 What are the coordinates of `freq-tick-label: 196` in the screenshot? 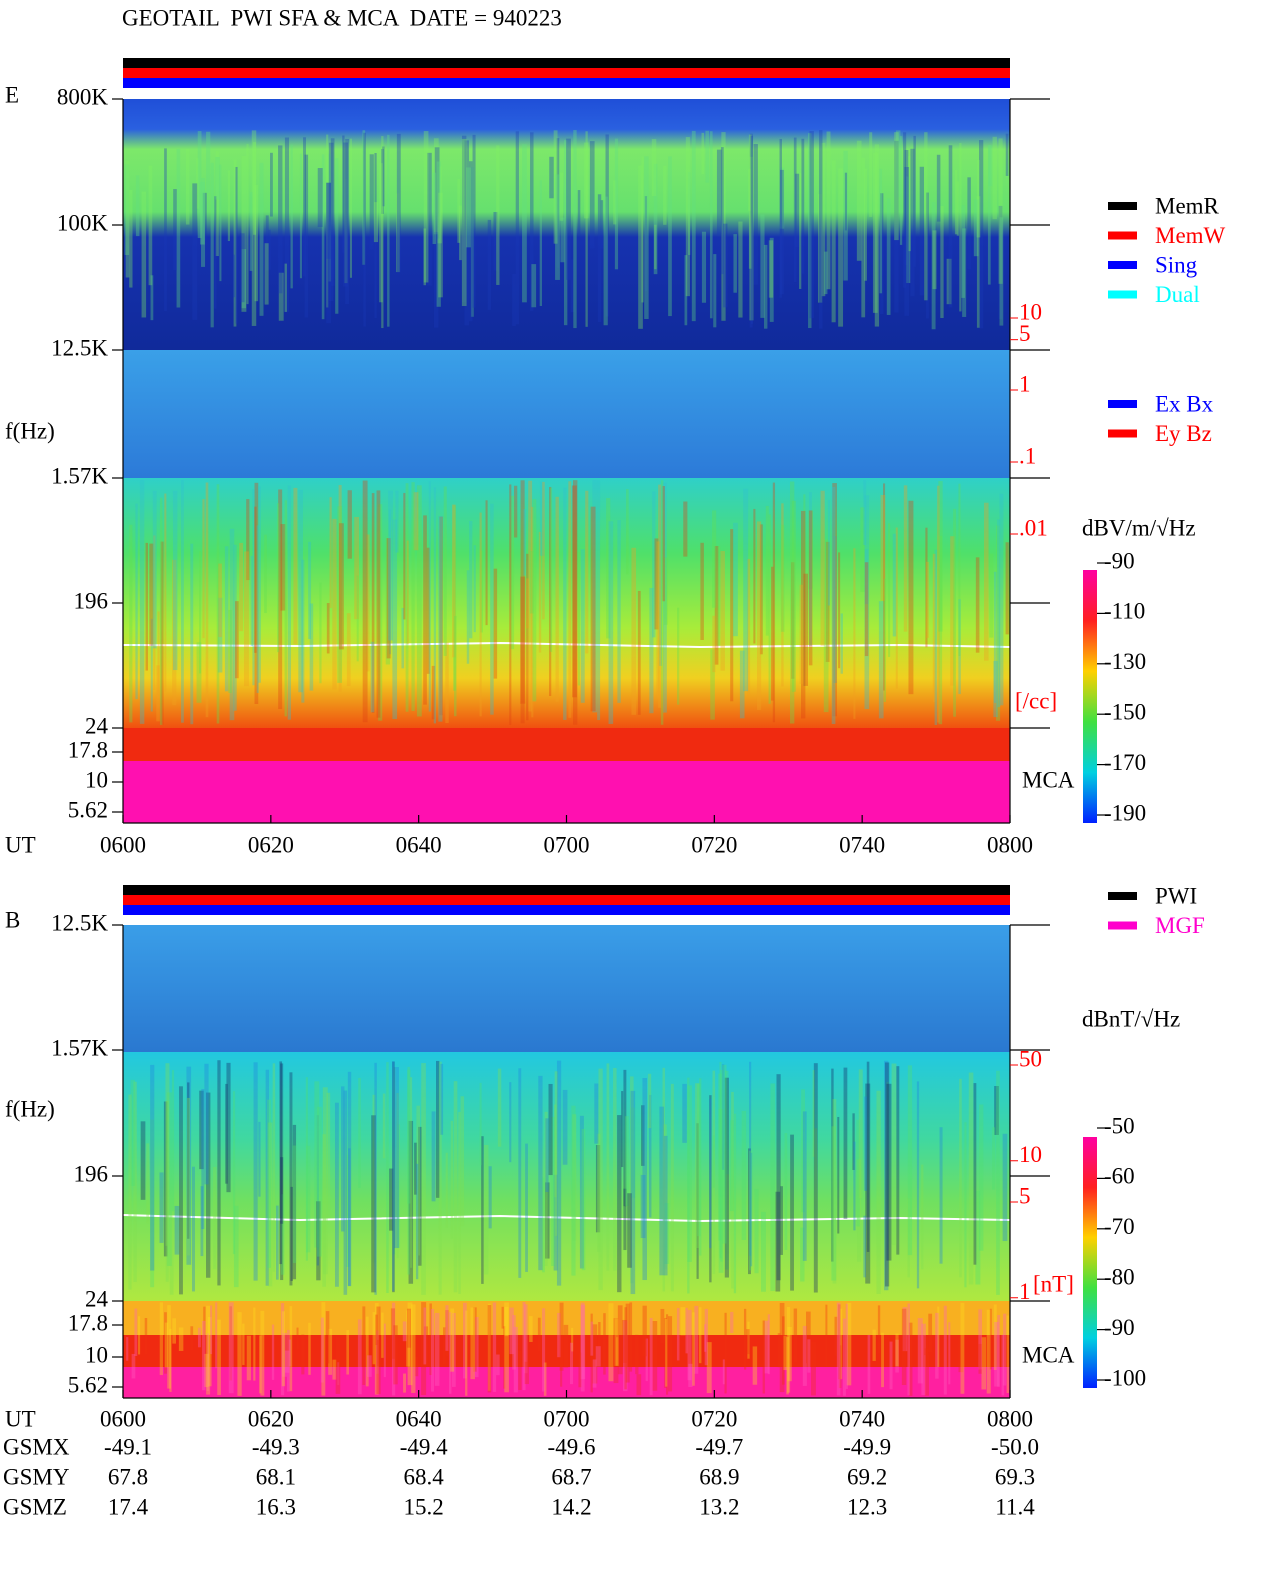 It's located at (91, 600).